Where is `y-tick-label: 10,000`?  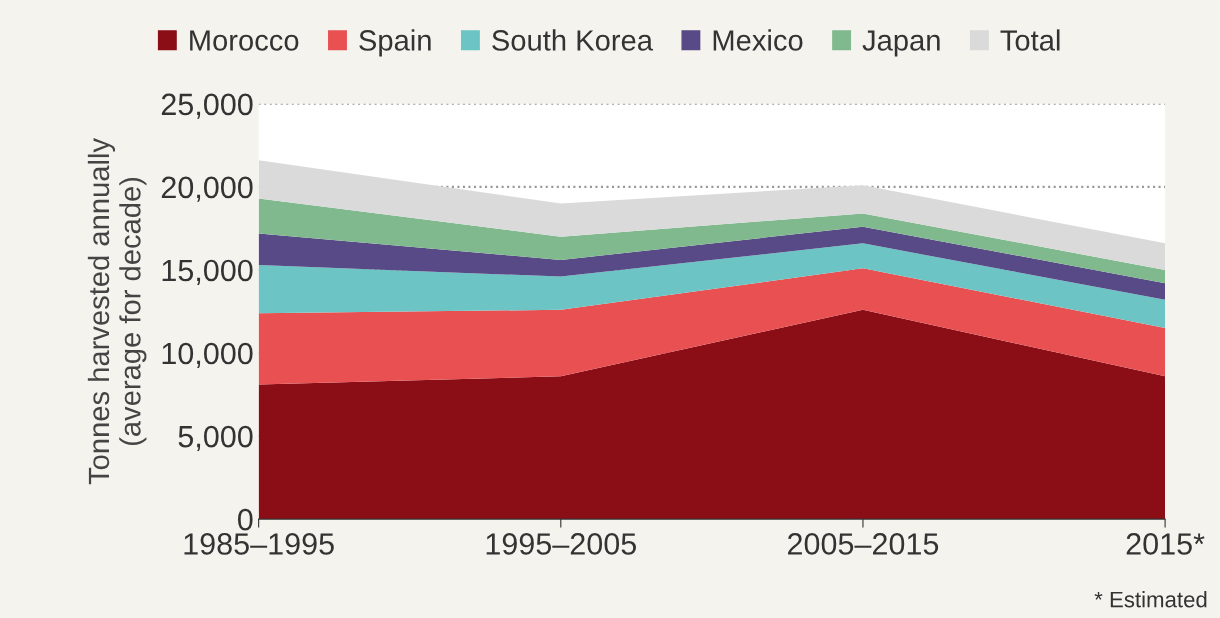
y-tick-label: 10,000 is located at coordinates (207, 355).